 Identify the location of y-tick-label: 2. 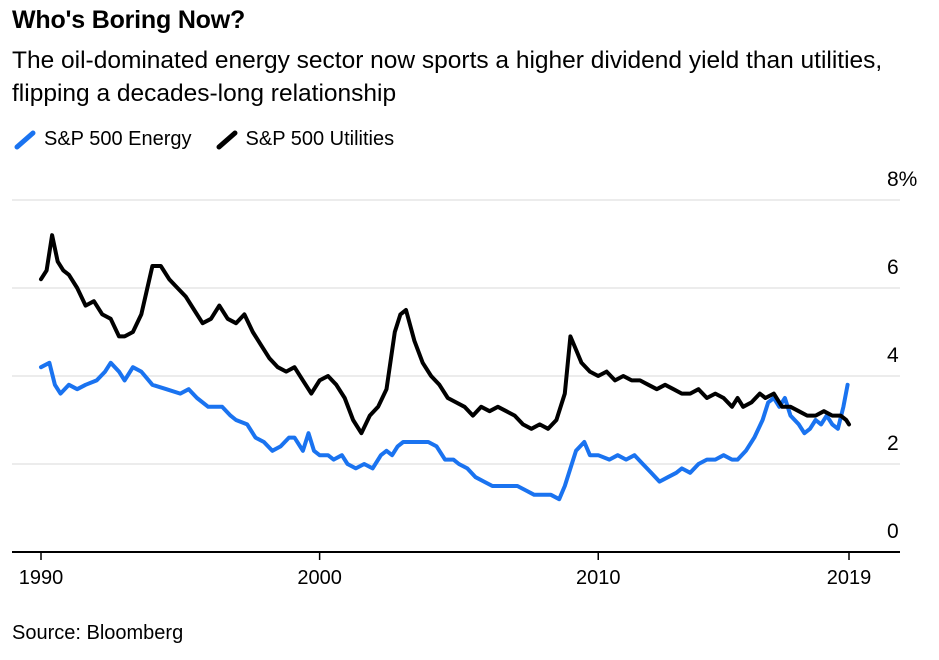
(893, 443).